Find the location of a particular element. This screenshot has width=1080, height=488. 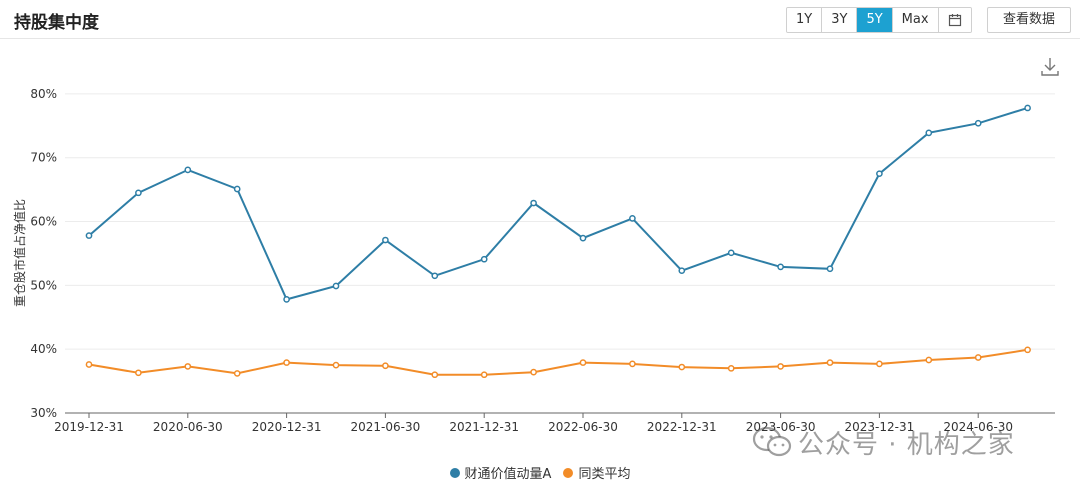

legend-item-fund: 财通价值动量A is located at coordinates (500, 472).